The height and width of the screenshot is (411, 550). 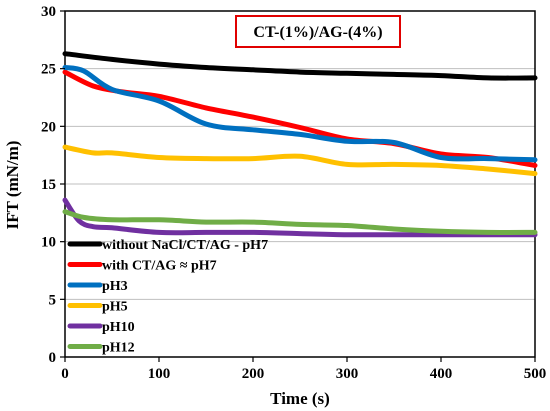 I want to click on y-tick-label-4: 20, so click(x=48, y=127).